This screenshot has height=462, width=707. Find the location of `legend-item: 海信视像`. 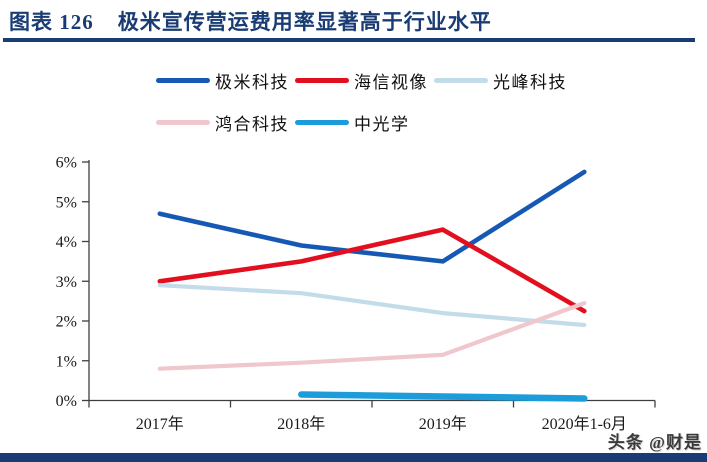

legend-item: 海信视像 is located at coordinates (361, 80).